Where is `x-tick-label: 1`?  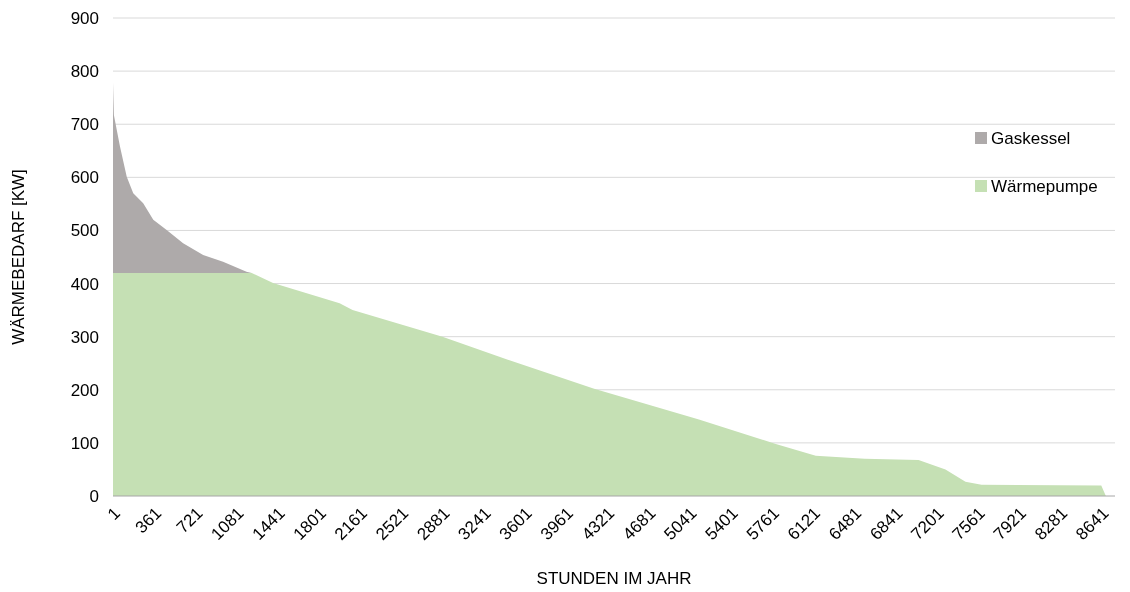
x-tick-label: 1 is located at coordinates (114, 513).